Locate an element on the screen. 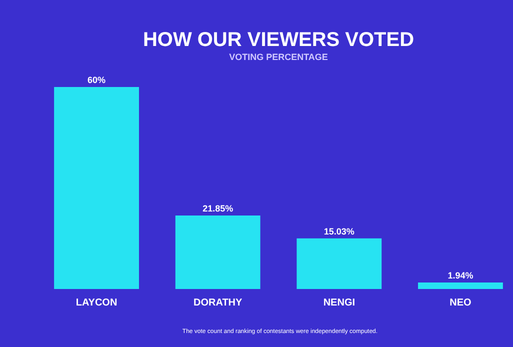 The image size is (513, 347). x-tick-label: LAYCON is located at coordinates (97, 303).